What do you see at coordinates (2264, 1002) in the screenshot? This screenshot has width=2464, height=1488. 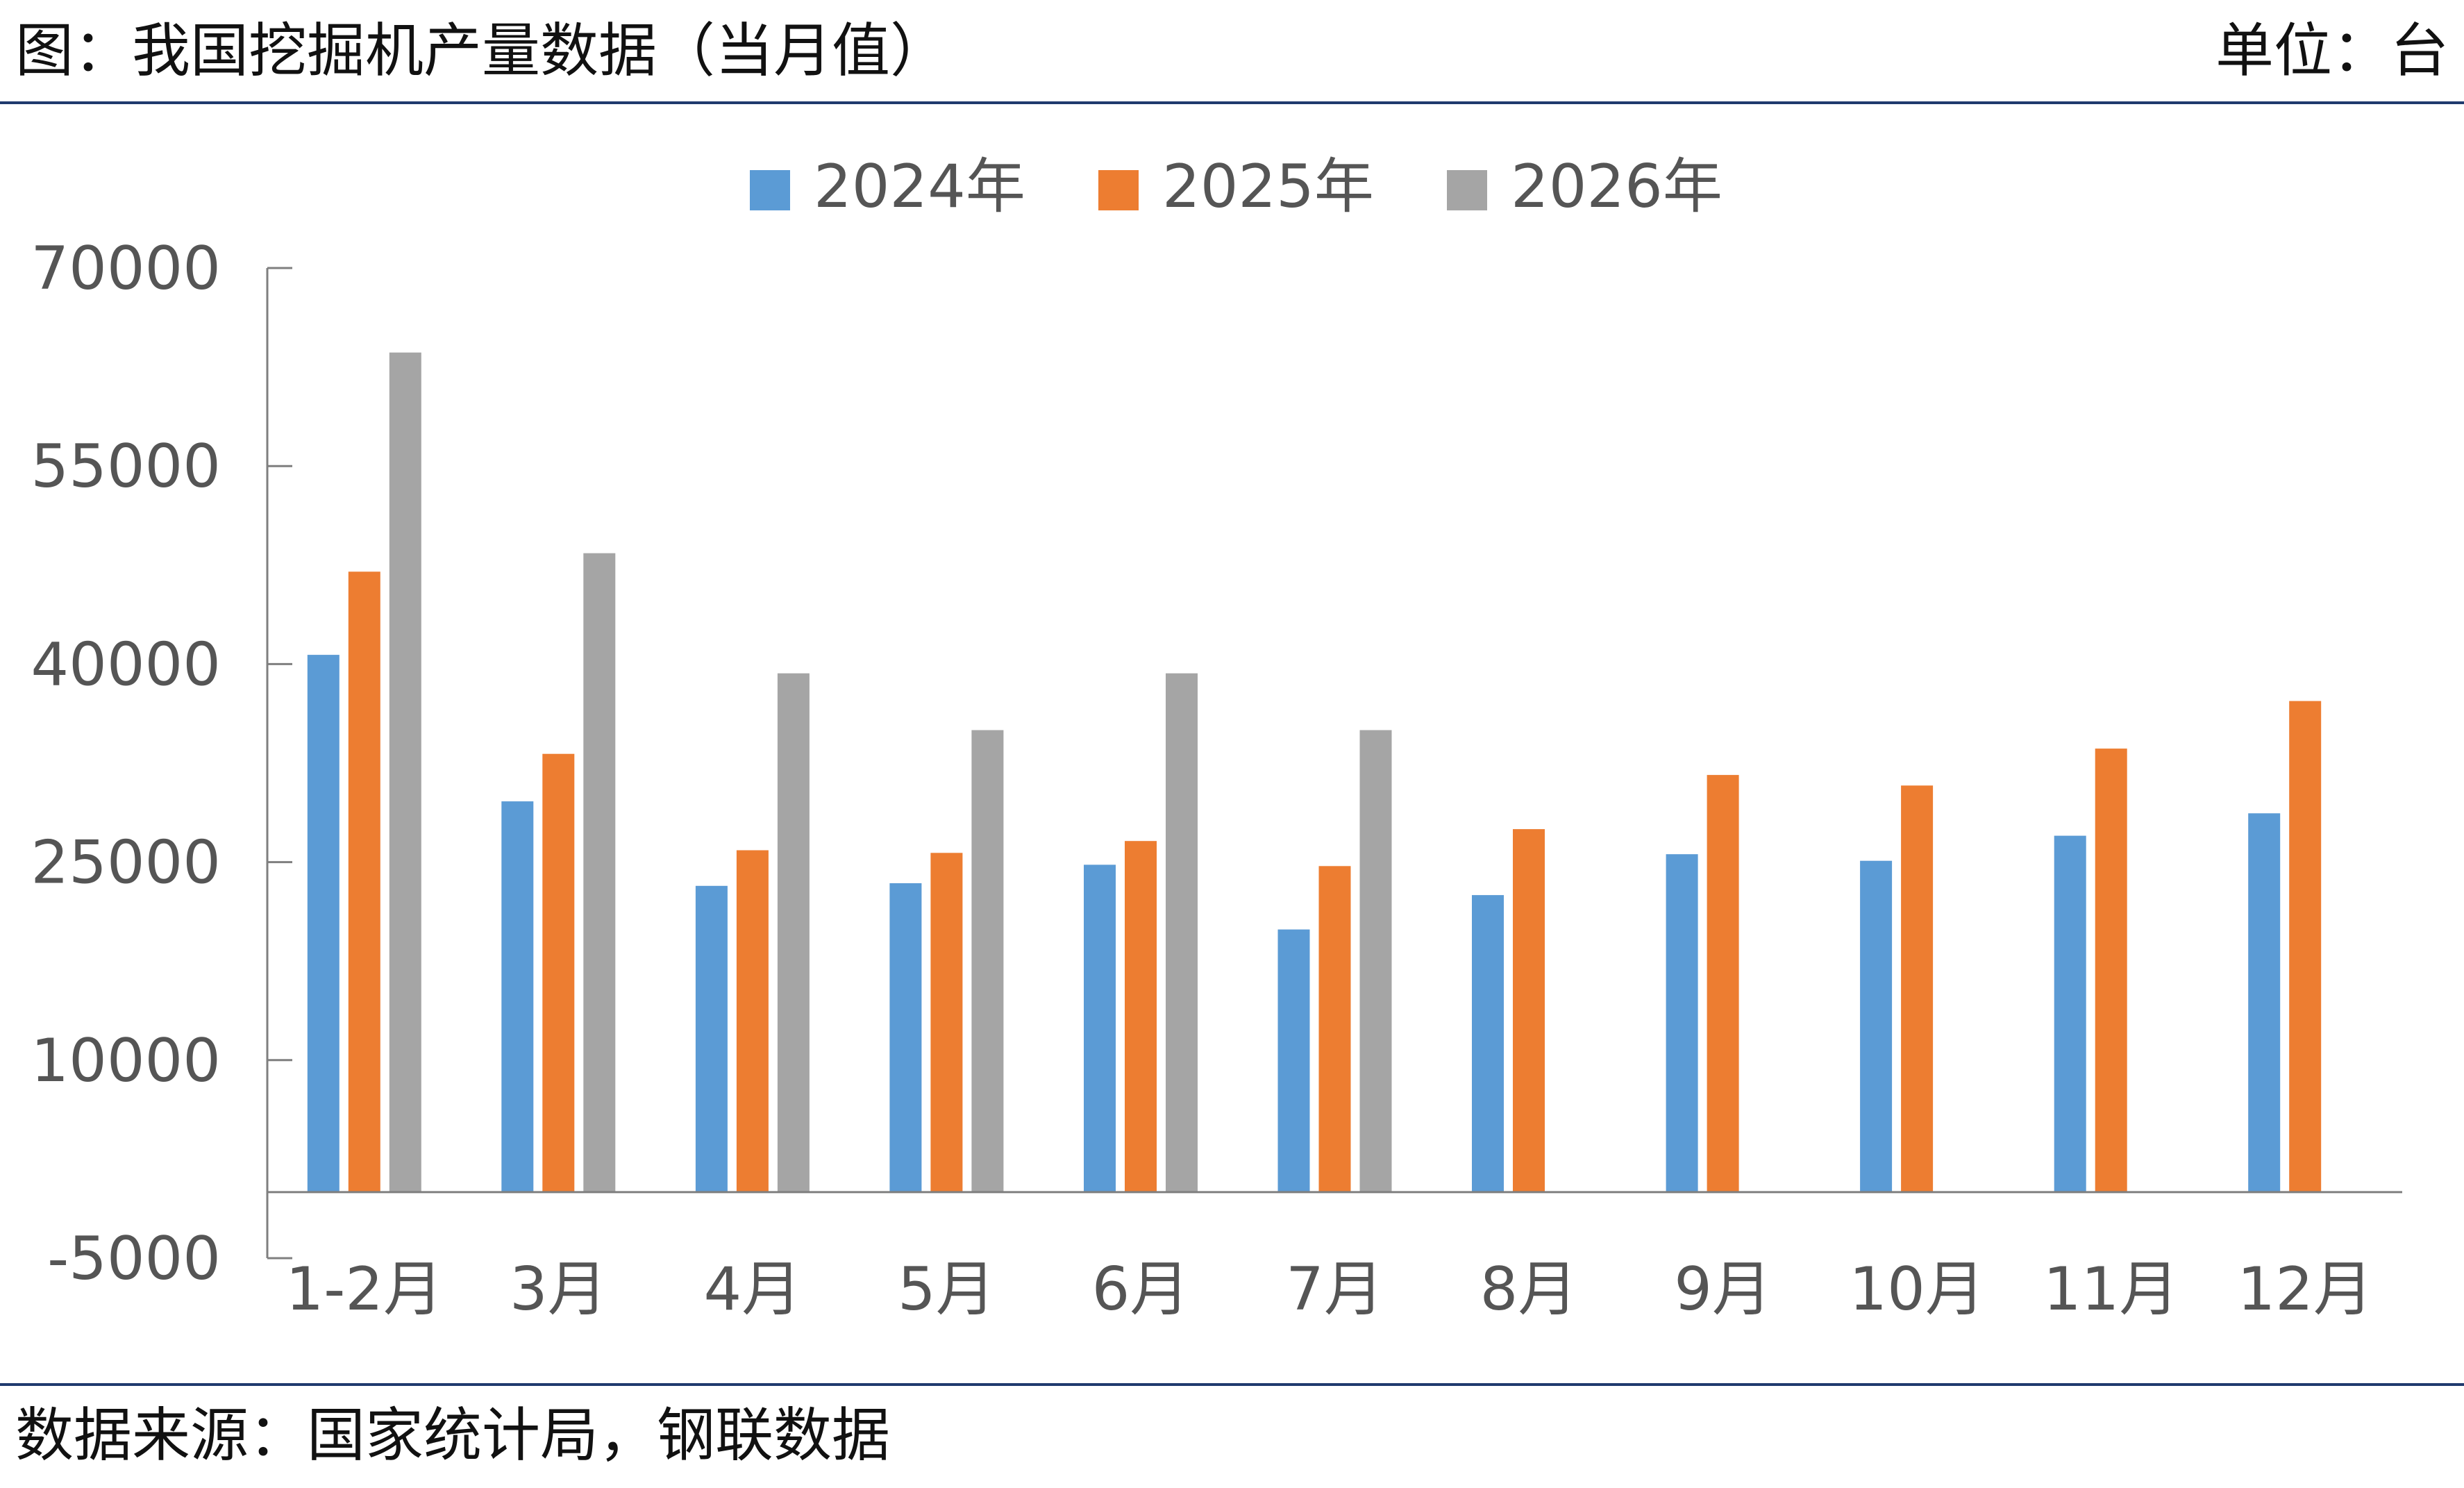 I see `bar-2024年-12月` at bounding box center [2264, 1002].